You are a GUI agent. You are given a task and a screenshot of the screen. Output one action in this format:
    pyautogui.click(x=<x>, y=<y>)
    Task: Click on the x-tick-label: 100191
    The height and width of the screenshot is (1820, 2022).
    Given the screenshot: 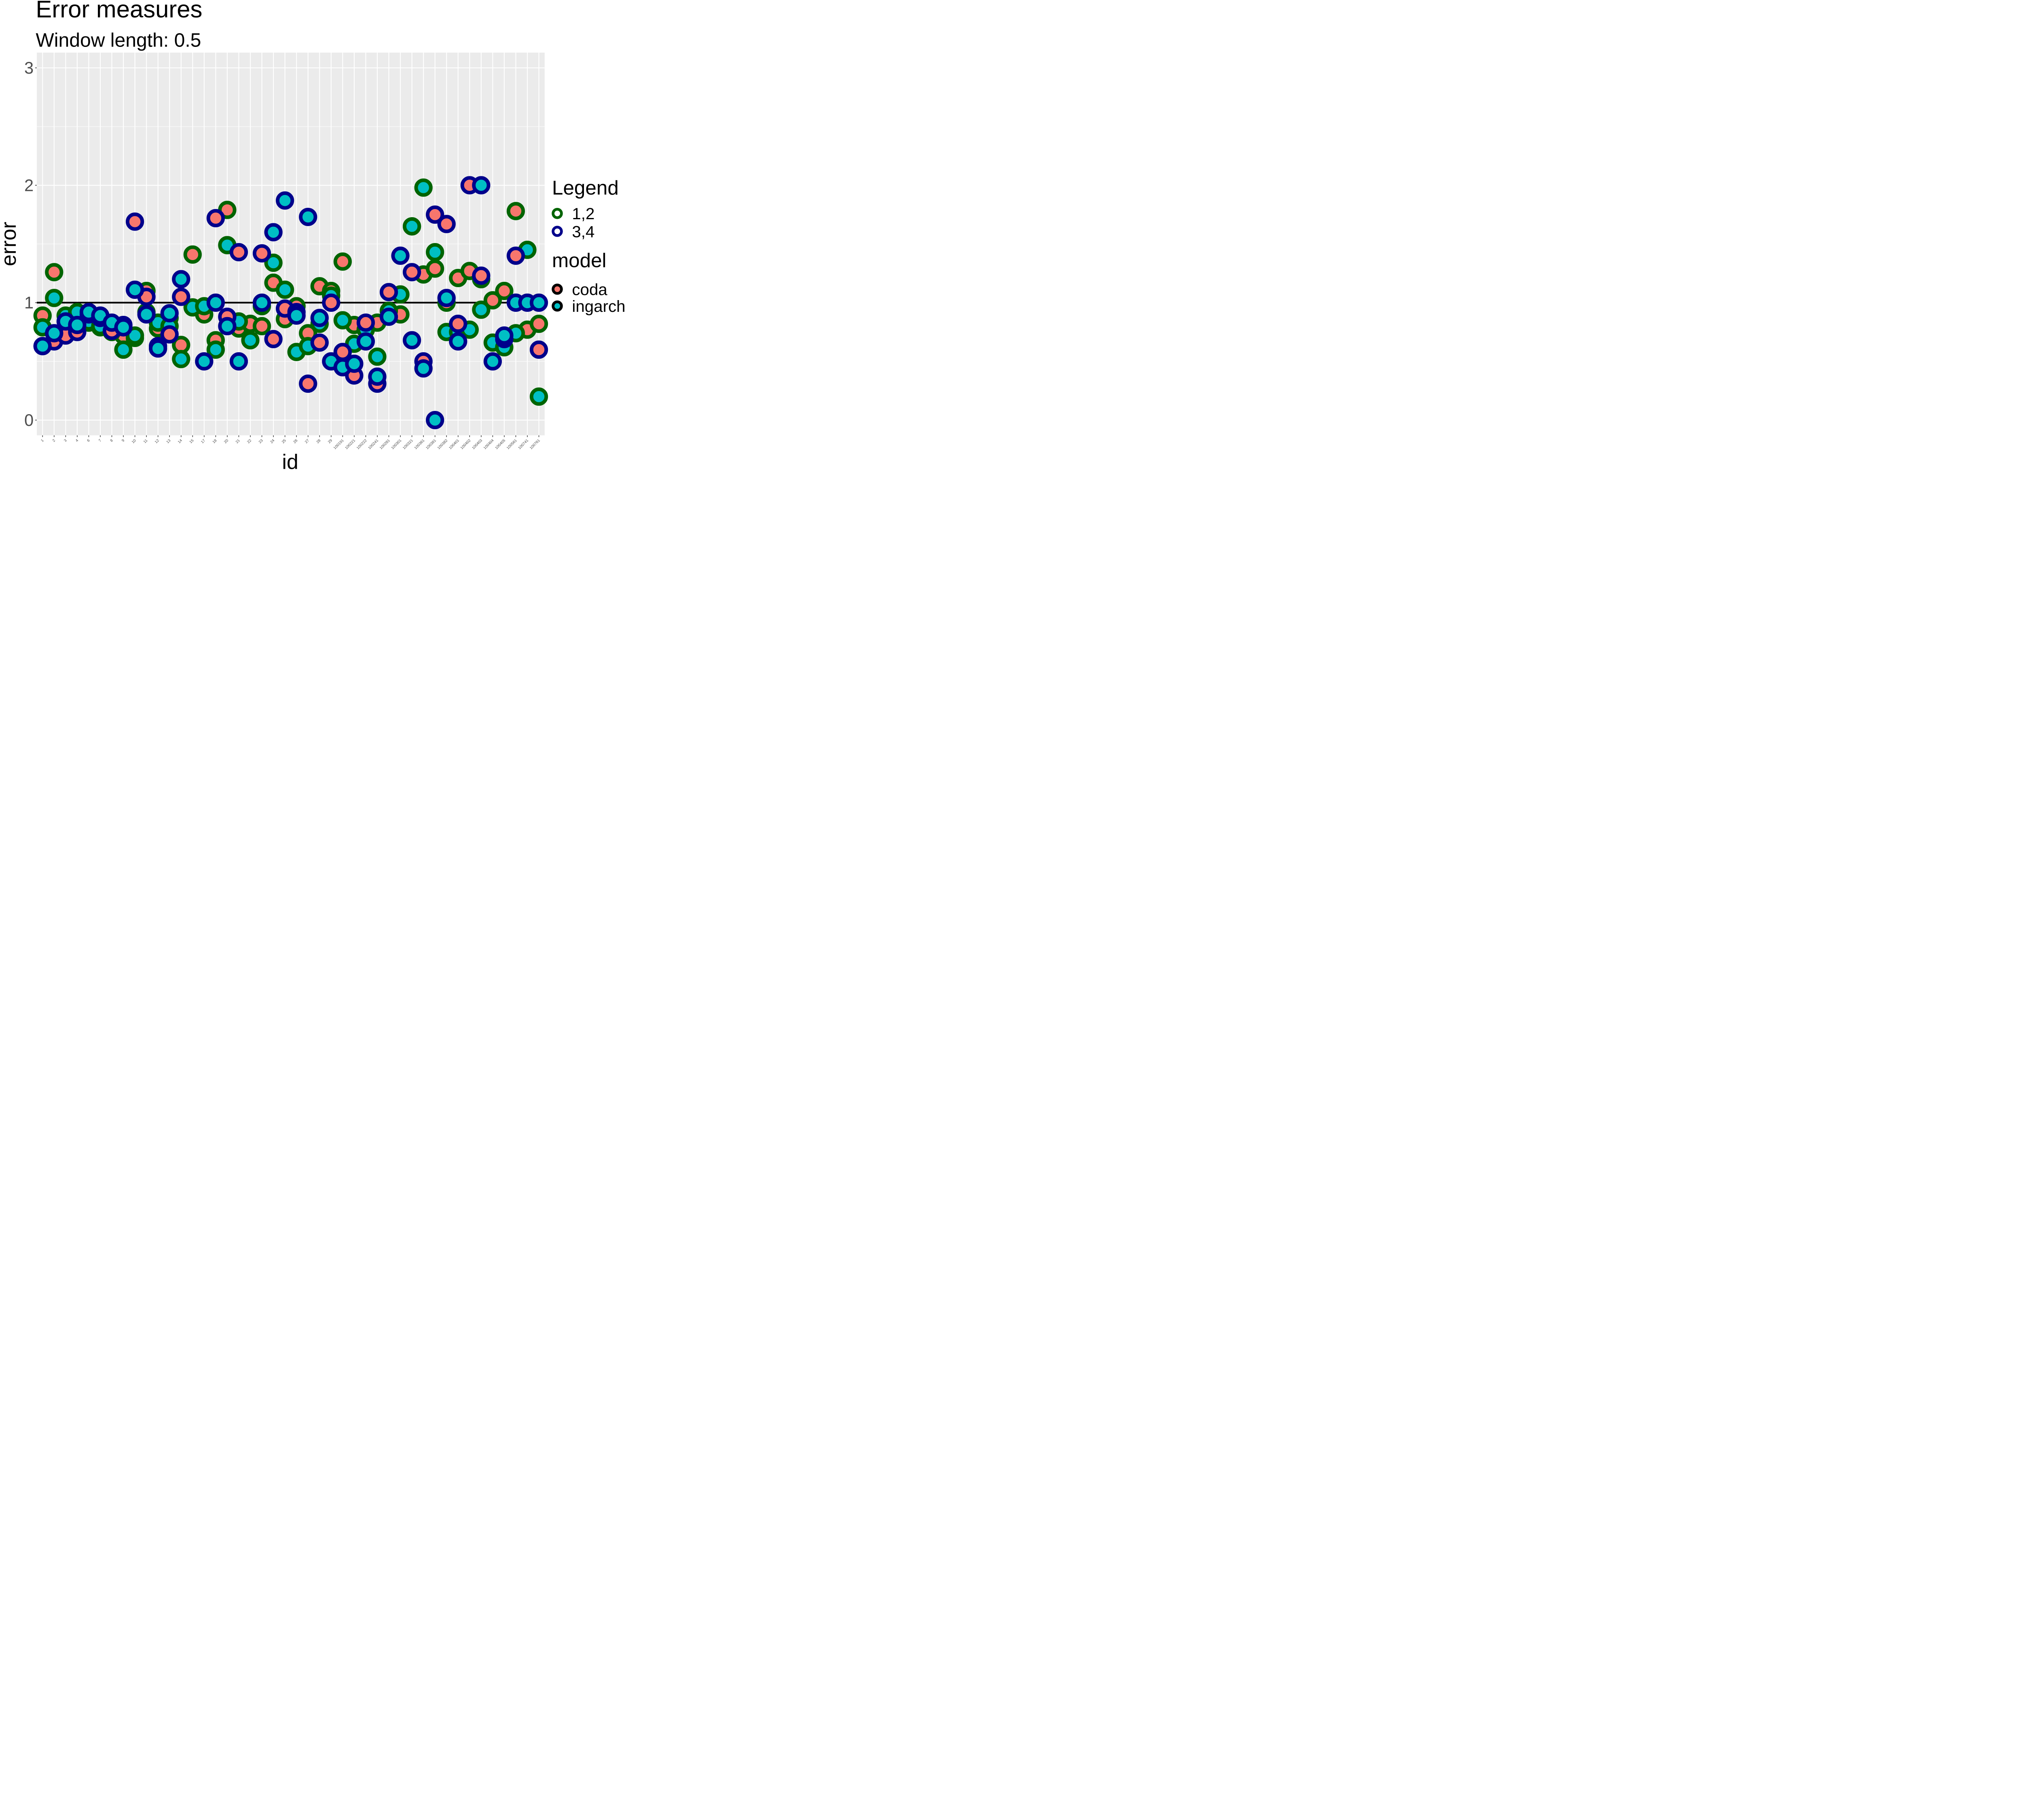 What is the action you would take?
    pyautogui.click(x=339, y=444)
    